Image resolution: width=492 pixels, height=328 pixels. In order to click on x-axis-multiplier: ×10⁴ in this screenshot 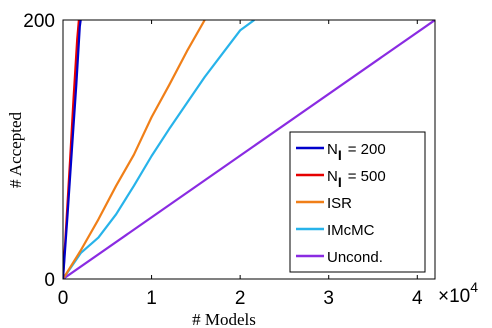, I will do `click(458, 293)`.